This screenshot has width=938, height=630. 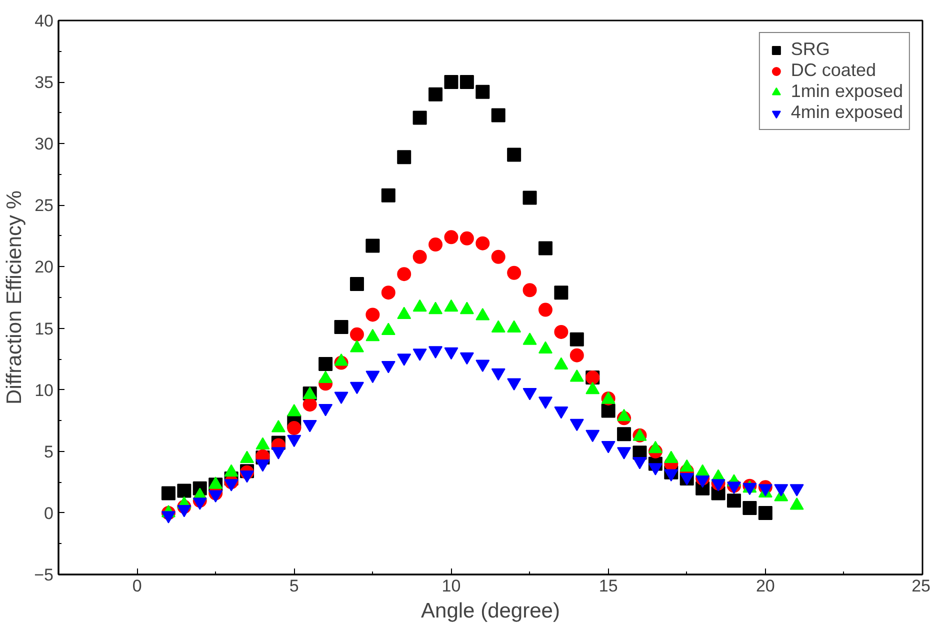 What do you see at coordinates (810, 49) in the screenshot?
I see `legend-label: SRG` at bounding box center [810, 49].